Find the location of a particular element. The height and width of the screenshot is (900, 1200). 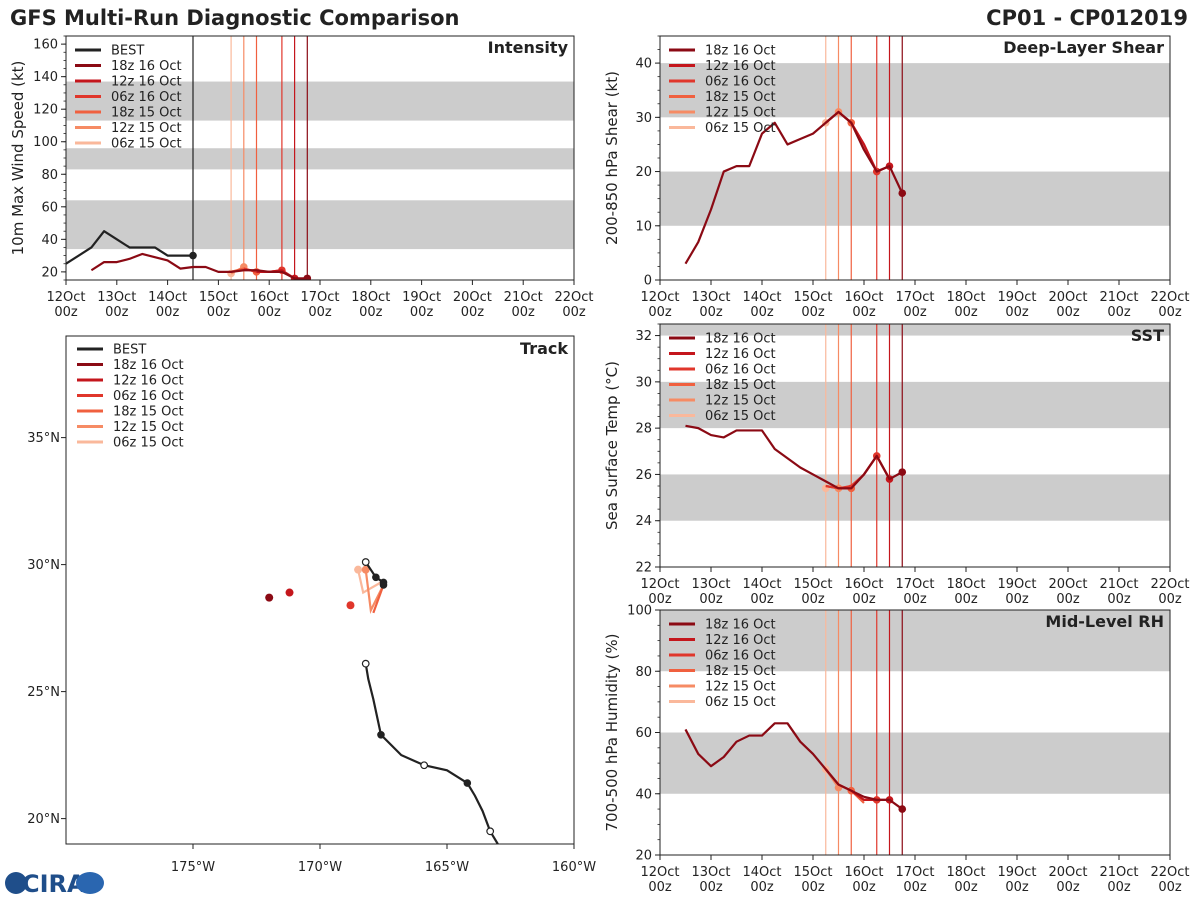

sst-ytick-label-22: 22 is located at coordinates (643, 568).